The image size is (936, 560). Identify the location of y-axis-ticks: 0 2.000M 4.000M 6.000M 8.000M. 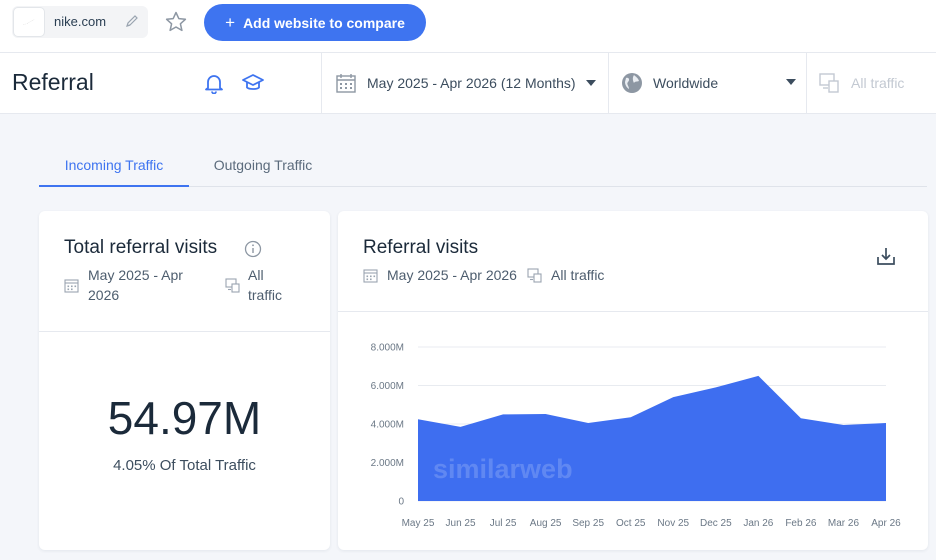
(388, 425).